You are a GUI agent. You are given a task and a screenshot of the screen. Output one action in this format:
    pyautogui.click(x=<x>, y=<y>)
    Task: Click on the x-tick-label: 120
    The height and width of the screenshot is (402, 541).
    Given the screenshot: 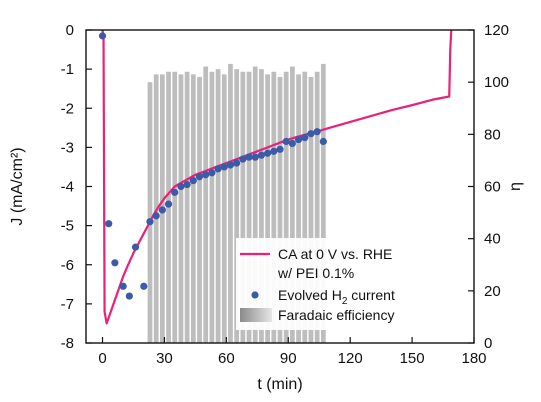 What is the action you would take?
    pyautogui.click(x=350, y=358)
    